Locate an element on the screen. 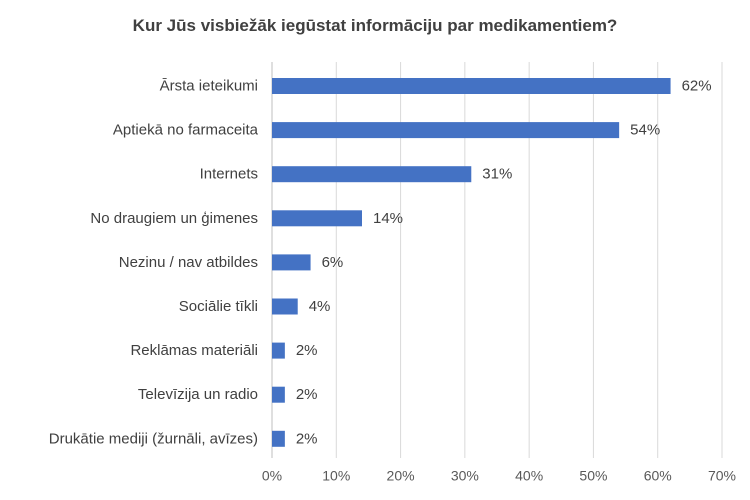 The width and height of the screenshot is (750, 500). x-tick-label: 10% is located at coordinates (336, 475).